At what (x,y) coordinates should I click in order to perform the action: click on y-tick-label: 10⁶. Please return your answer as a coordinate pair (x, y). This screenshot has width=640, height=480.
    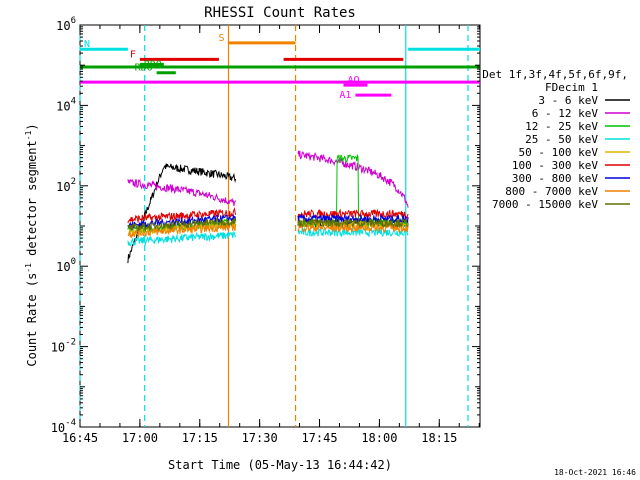
    Looking at the image, I should click on (66, 24).